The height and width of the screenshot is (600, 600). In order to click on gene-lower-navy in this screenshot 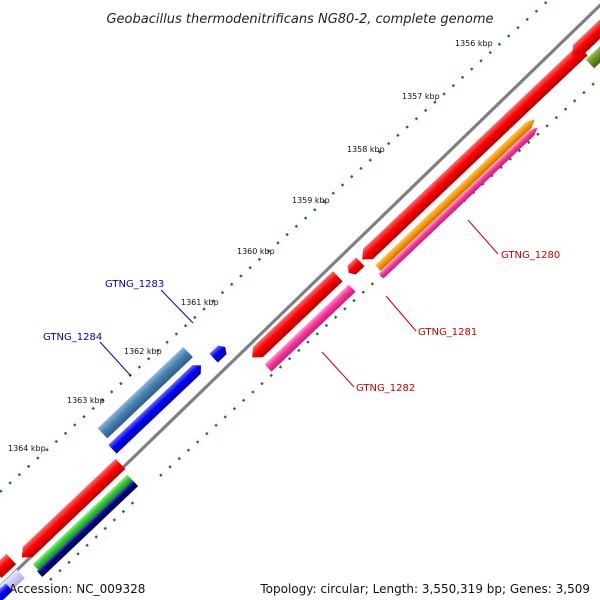, I will do `click(87, 528)`.